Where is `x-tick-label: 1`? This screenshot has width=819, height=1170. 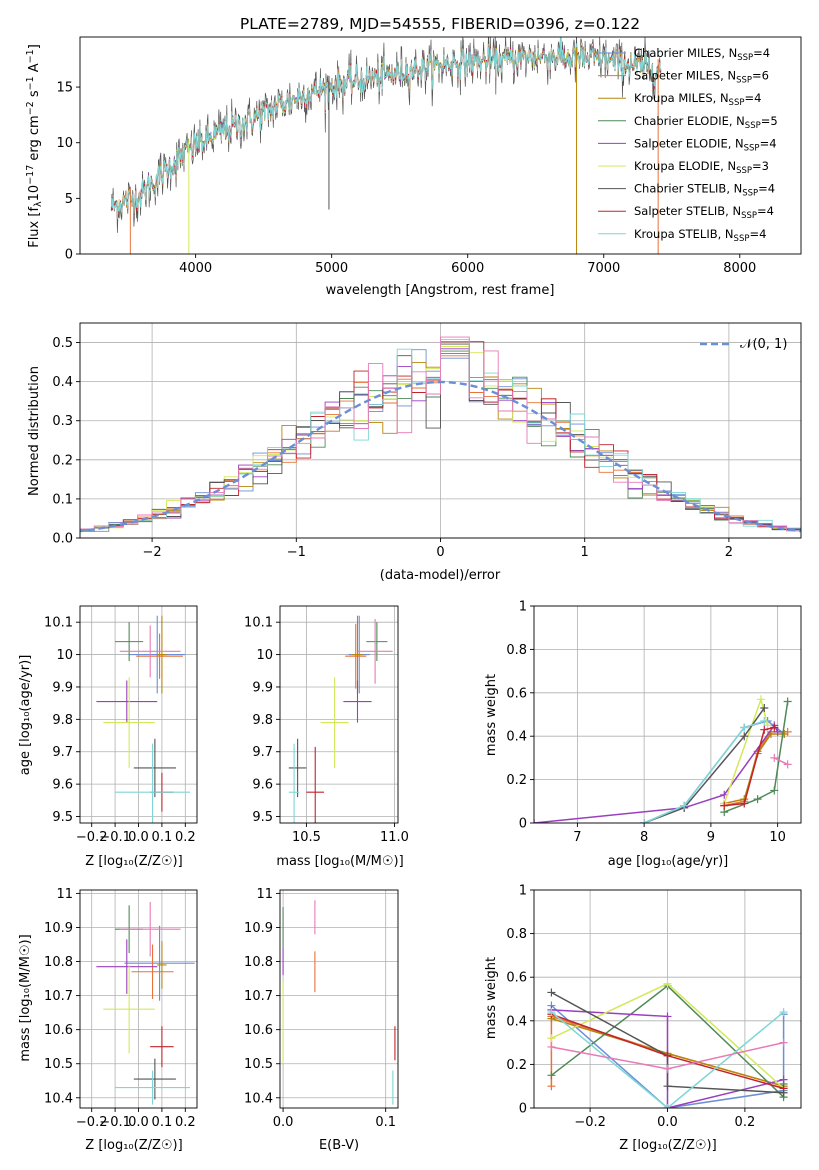 x-tick-label: 1 is located at coordinates (585, 552).